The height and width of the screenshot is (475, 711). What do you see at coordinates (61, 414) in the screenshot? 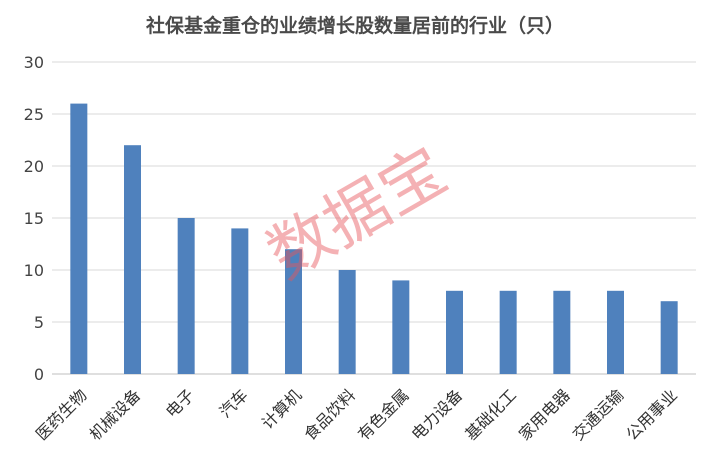
I see `x-category-label: 医药生物` at bounding box center [61, 414].